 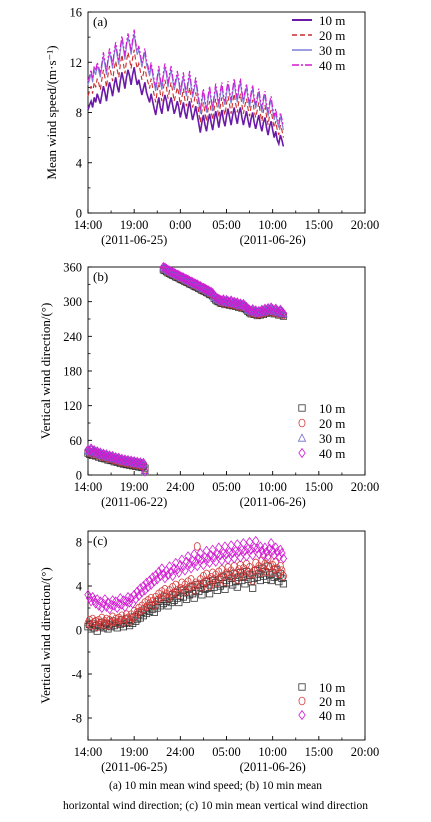 What do you see at coordinates (88, 487) in the screenshot?
I see `x-tick-label: 14:00` at bounding box center [88, 487].